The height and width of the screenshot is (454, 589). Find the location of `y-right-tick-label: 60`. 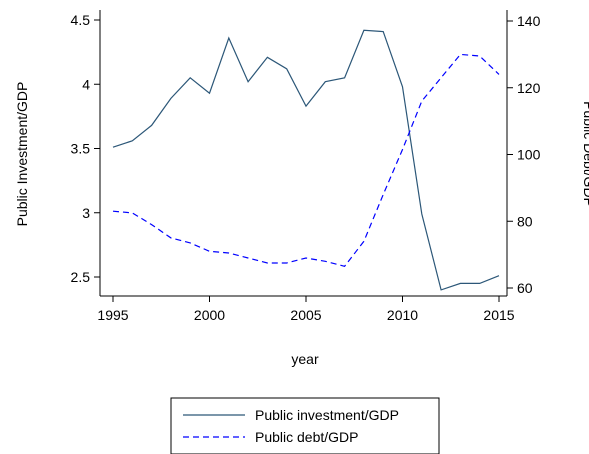

y-right-tick-label: 60 is located at coordinates (525, 288).